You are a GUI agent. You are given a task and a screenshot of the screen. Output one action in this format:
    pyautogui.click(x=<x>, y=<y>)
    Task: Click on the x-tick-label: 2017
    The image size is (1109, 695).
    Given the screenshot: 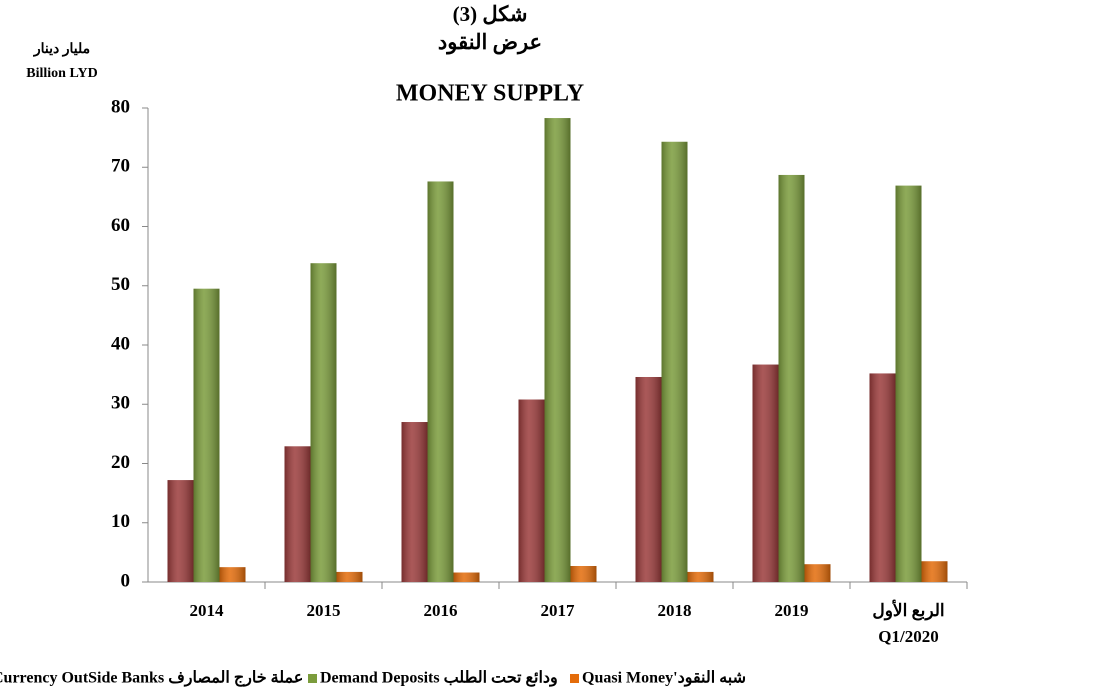 What is the action you would take?
    pyautogui.click(x=558, y=610)
    